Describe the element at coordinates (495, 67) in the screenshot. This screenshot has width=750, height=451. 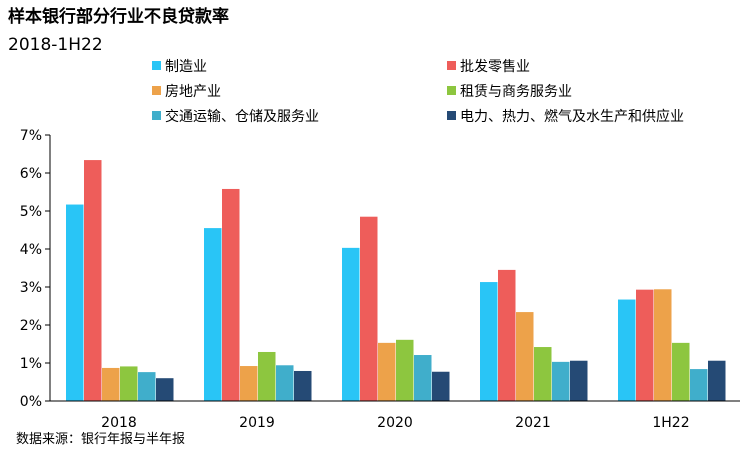
I see `legend-label: 批发零售业` at that location.